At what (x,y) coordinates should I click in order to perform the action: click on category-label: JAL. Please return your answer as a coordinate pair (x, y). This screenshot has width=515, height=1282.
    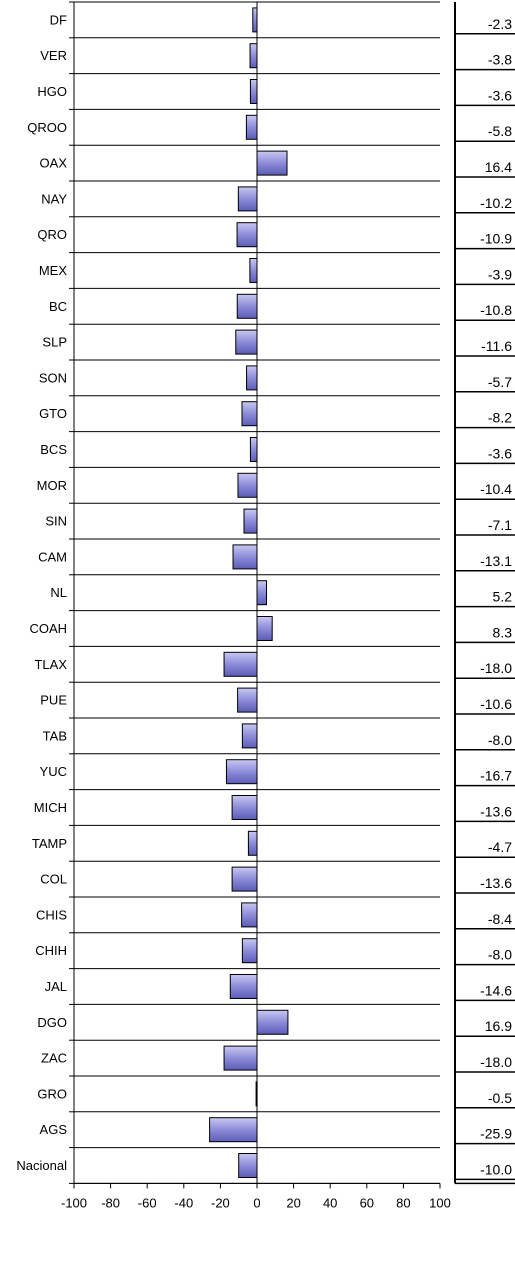
    Looking at the image, I should click on (56, 986).